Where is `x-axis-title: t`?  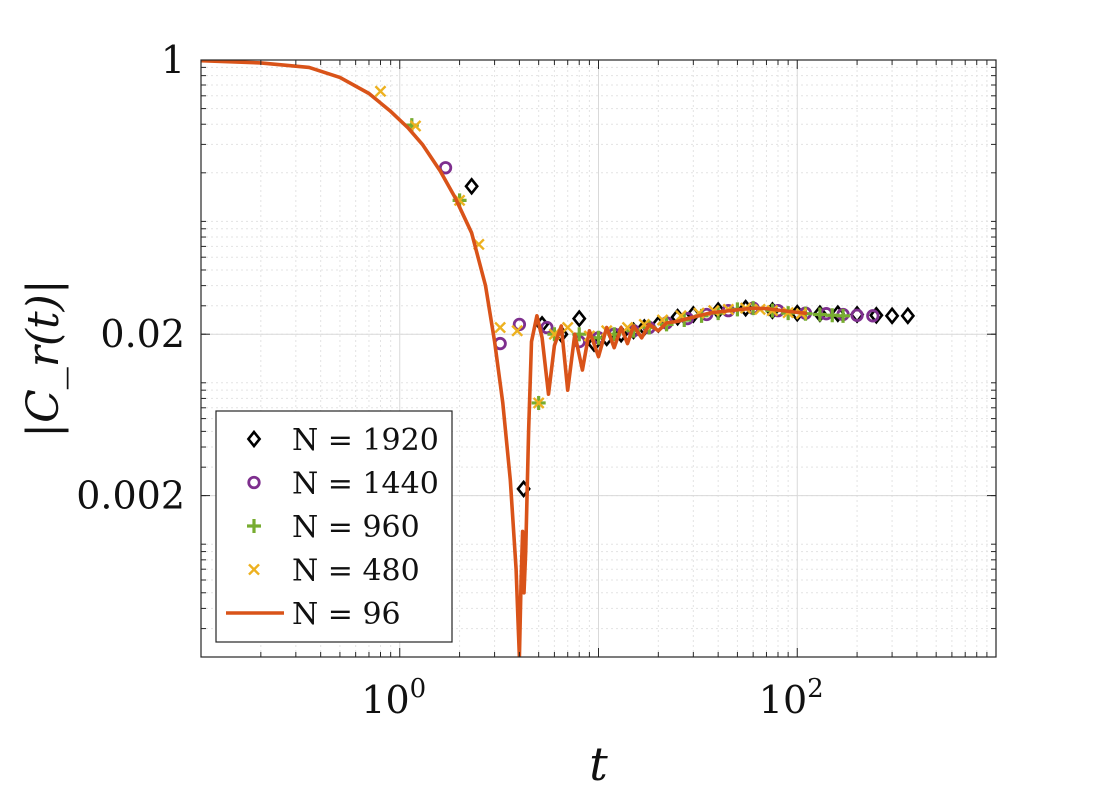
x-axis-title: t is located at coordinates (598, 764).